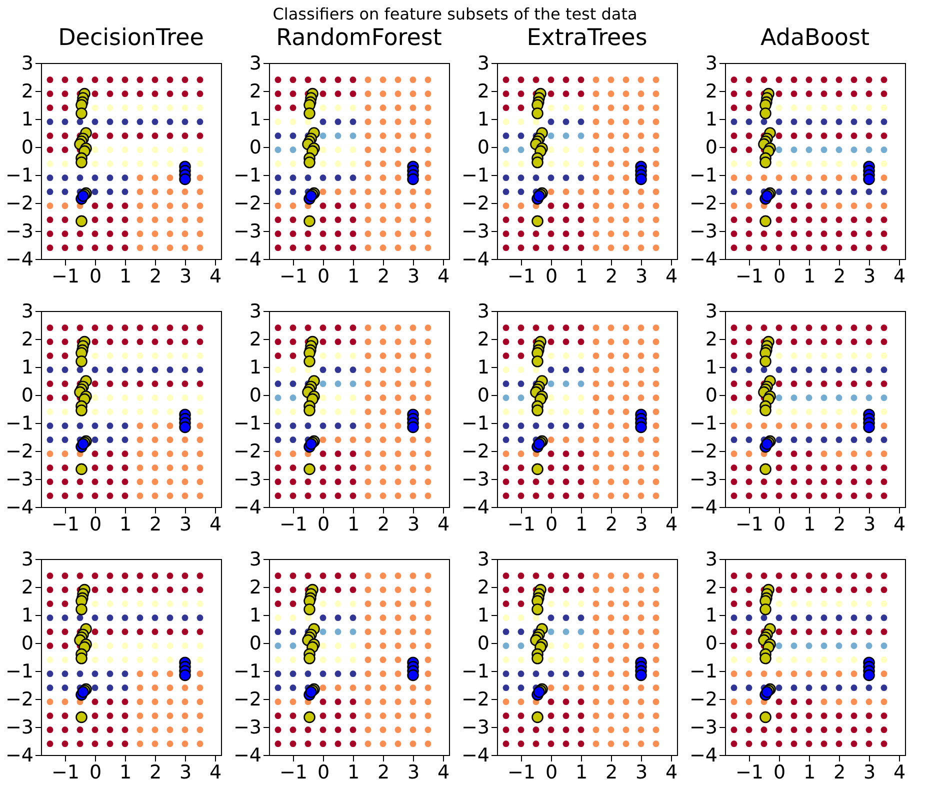 The width and height of the screenshot is (936, 793). What do you see at coordinates (255, 367) in the screenshot?
I see `y-tick-label: 1` at bounding box center [255, 367].